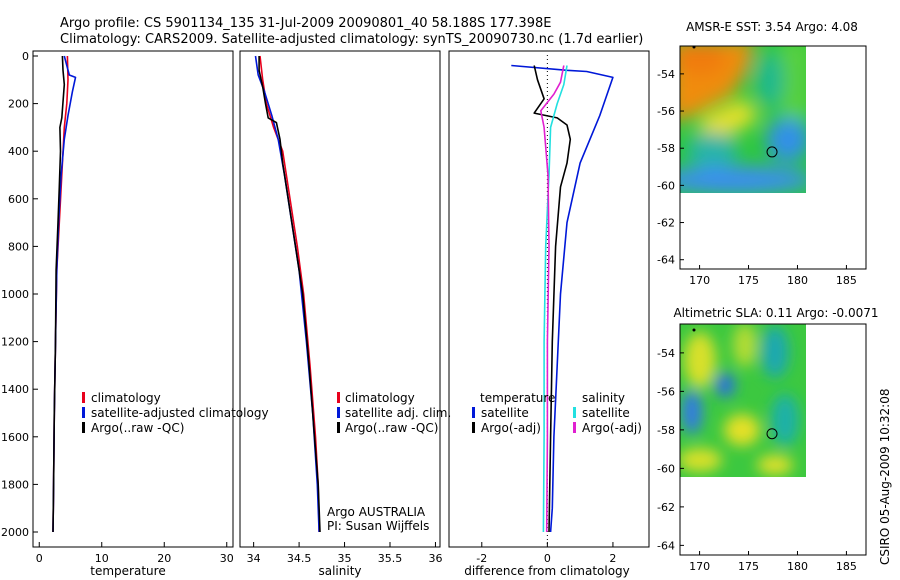 This screenshot has height=580, width=900. I want to click on series-line-argo-raw-qc-black, so click(59, 294).